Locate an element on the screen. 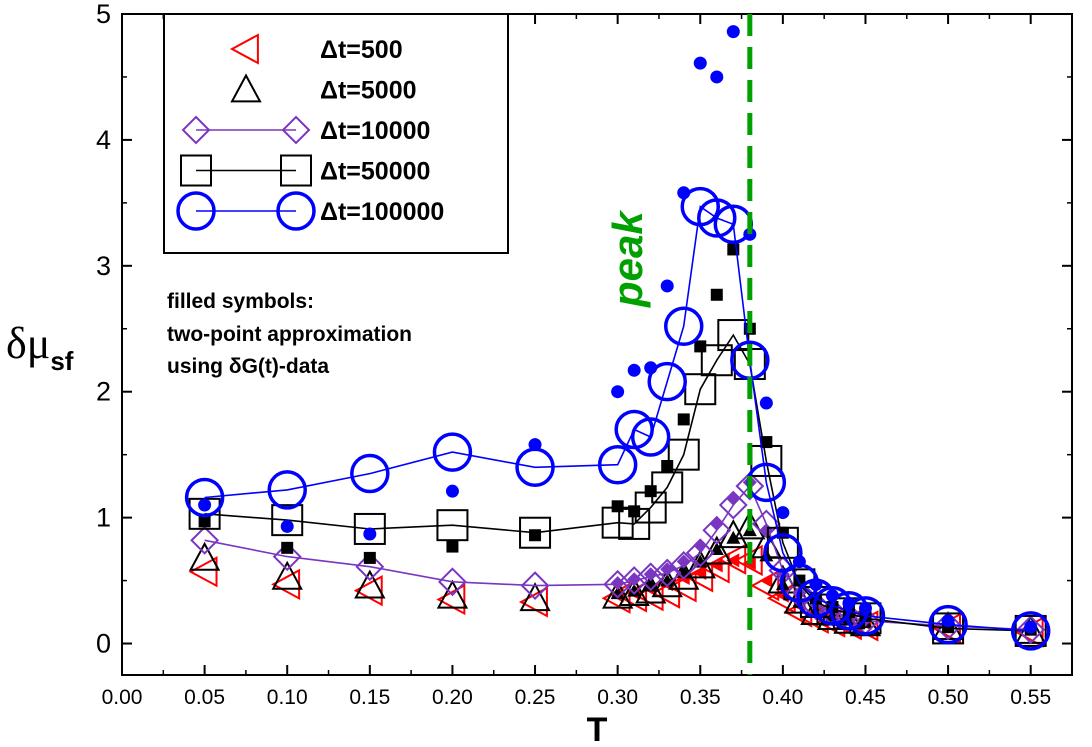 This screenshot has width=1092, height=747. x-tick-label: 0.45 is located at coordinates (865, 697).